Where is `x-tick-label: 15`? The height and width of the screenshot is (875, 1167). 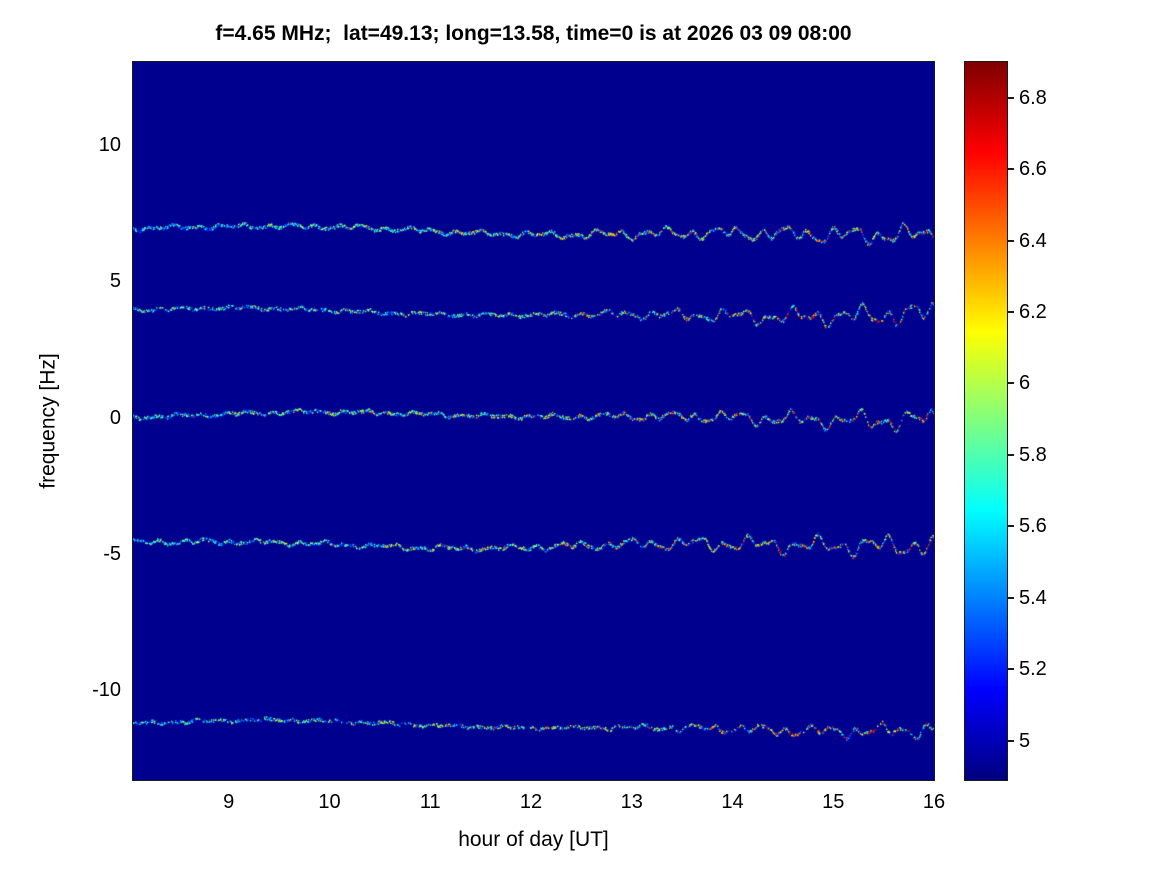
x-tick-label: 15 is located at coordinates (833, 802).